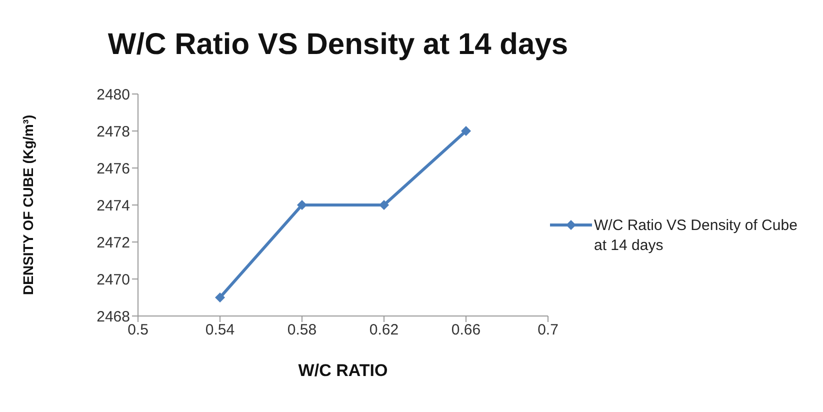 This screenshot has width=823, height=412. I want to click on y-tick-label: 2470, so click(113, 279).